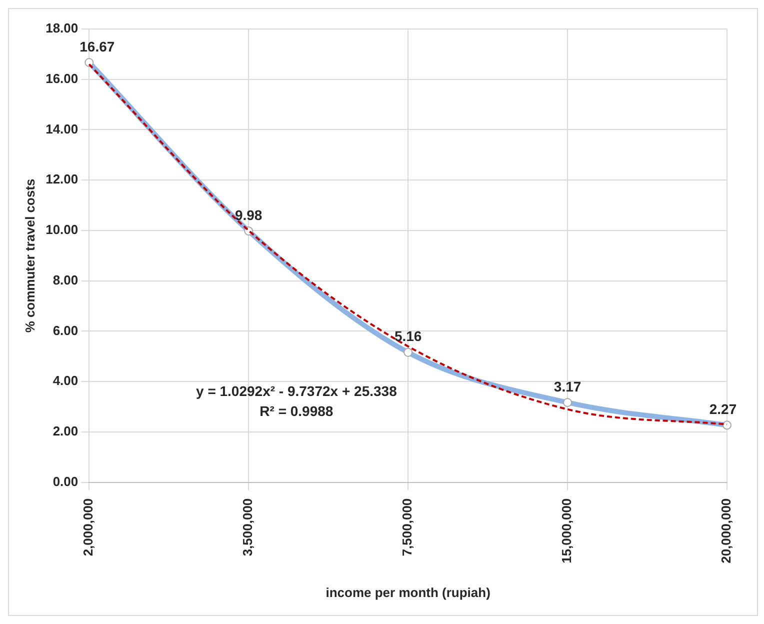 This screenshot has height=624, width=764. I want to click on annotation: R² = 0.9988, so click(297, 411).